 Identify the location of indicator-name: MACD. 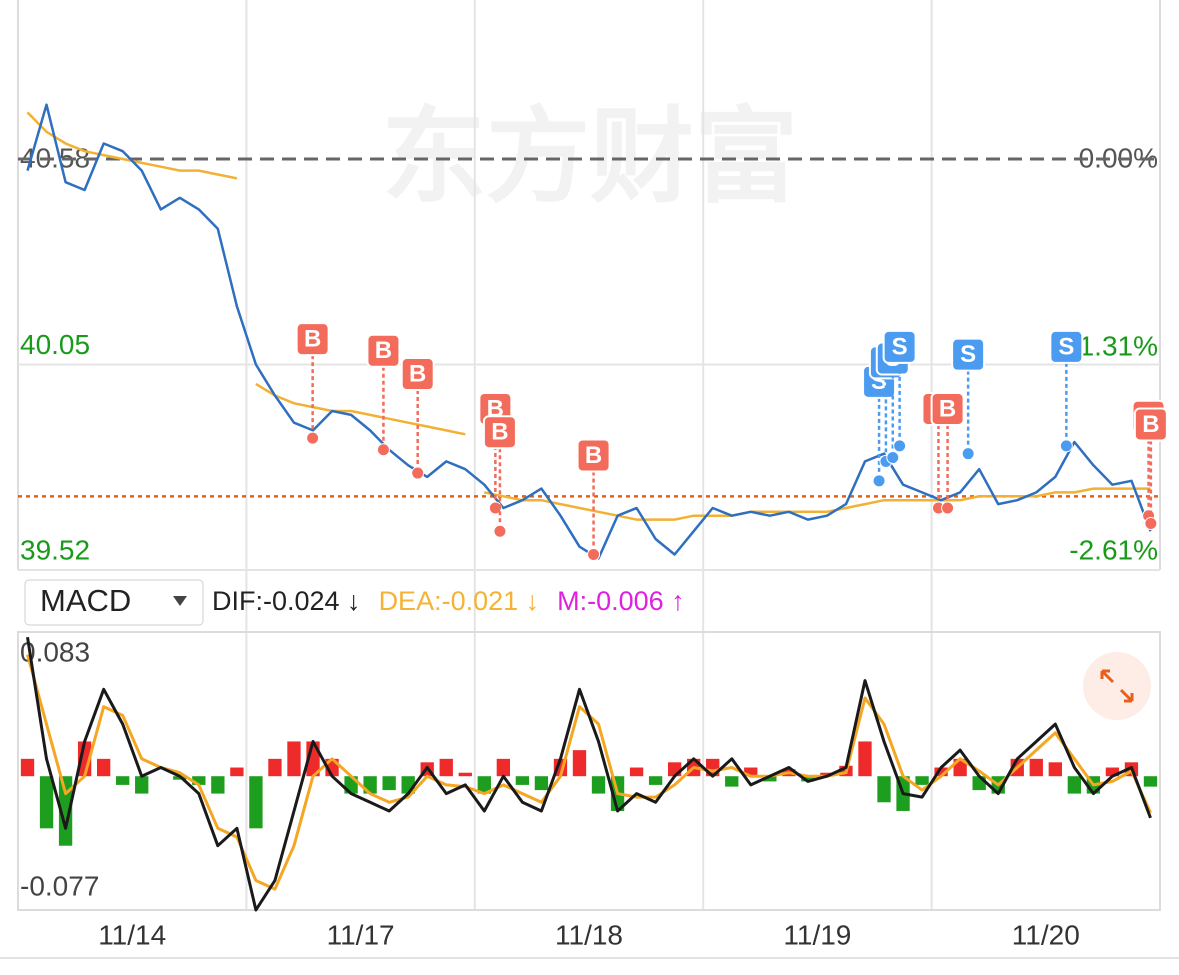
(85, 600).